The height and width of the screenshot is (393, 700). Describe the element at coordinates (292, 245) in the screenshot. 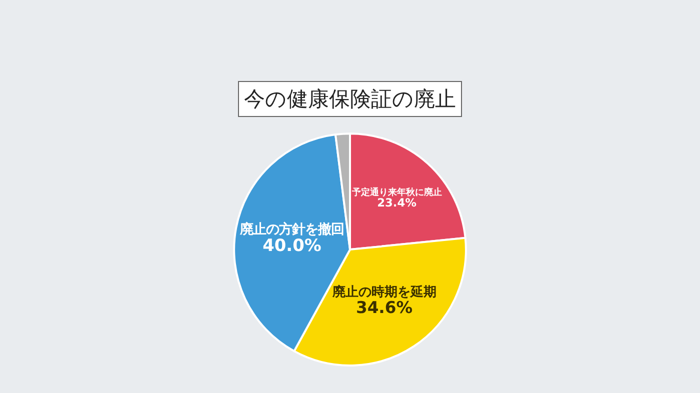

I see `data-label: 40.0%` at that location.